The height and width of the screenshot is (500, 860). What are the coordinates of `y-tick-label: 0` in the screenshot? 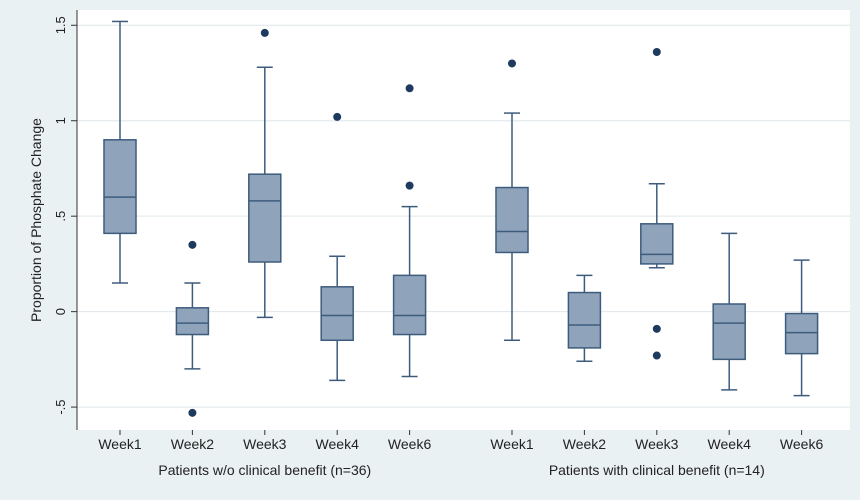 It's located at (60, 311).